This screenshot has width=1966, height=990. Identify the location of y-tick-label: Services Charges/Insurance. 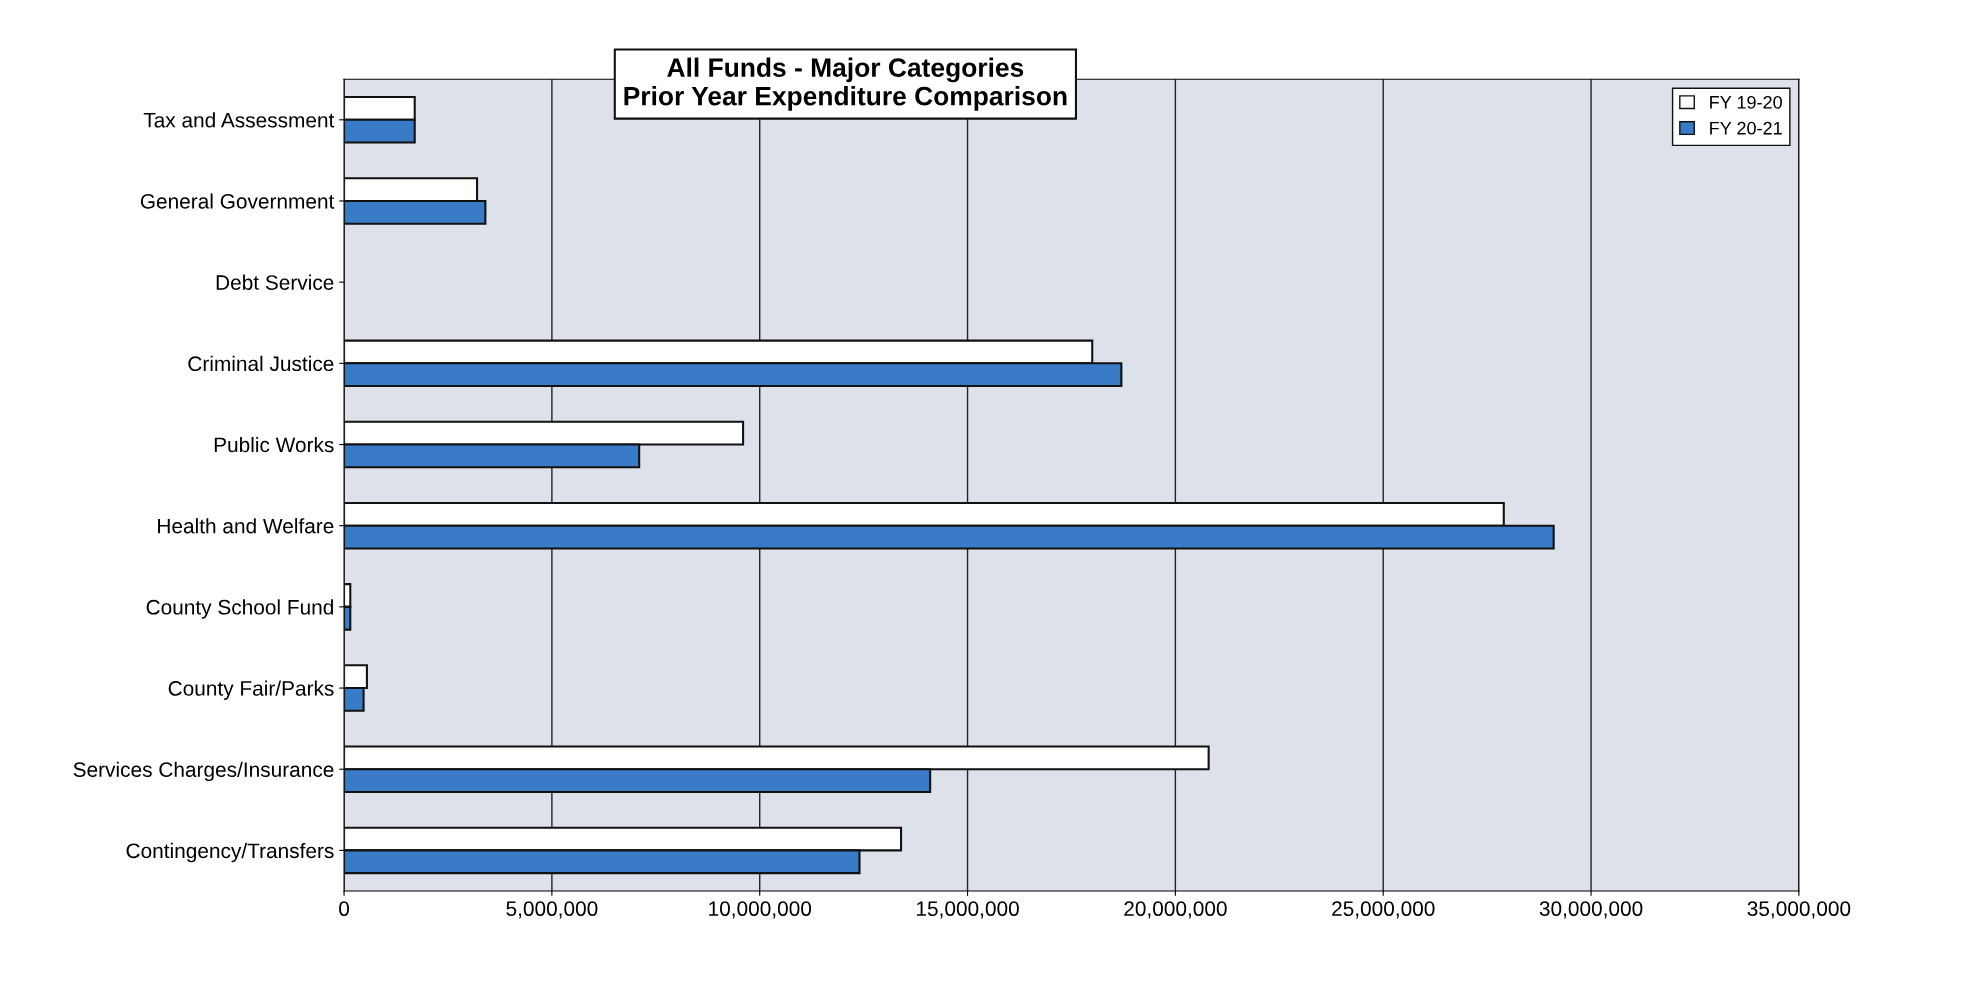
(203, 771).